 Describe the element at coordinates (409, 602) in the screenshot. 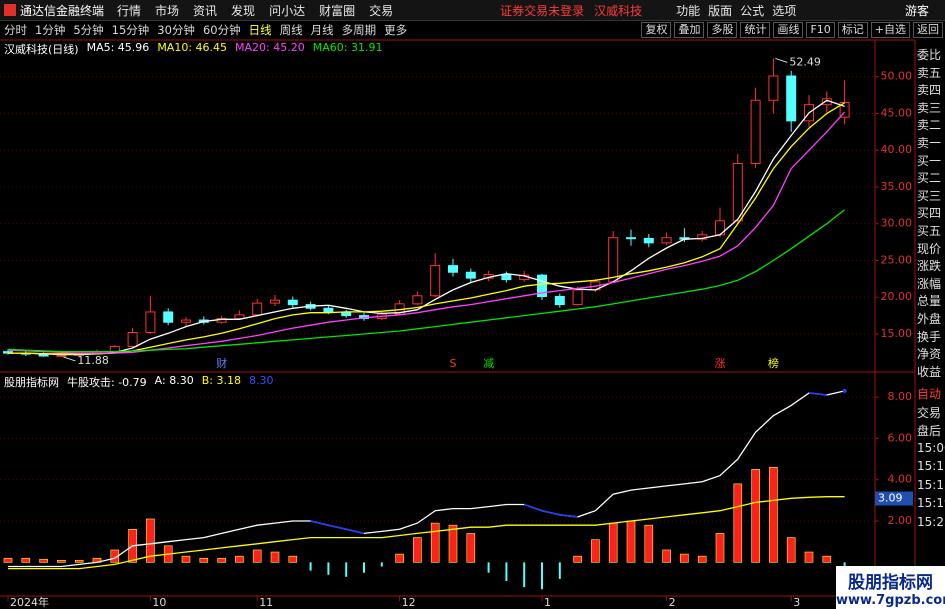

I see `x-tick-label: 12` at that location.